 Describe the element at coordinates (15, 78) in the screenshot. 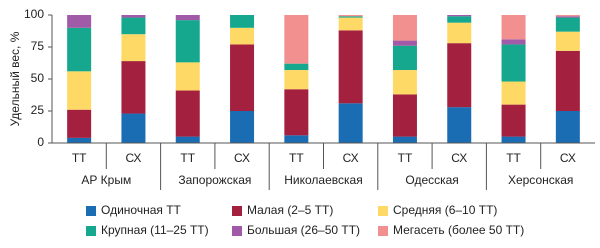

I see `y-axis-label: Удельный вес, %` at that location.